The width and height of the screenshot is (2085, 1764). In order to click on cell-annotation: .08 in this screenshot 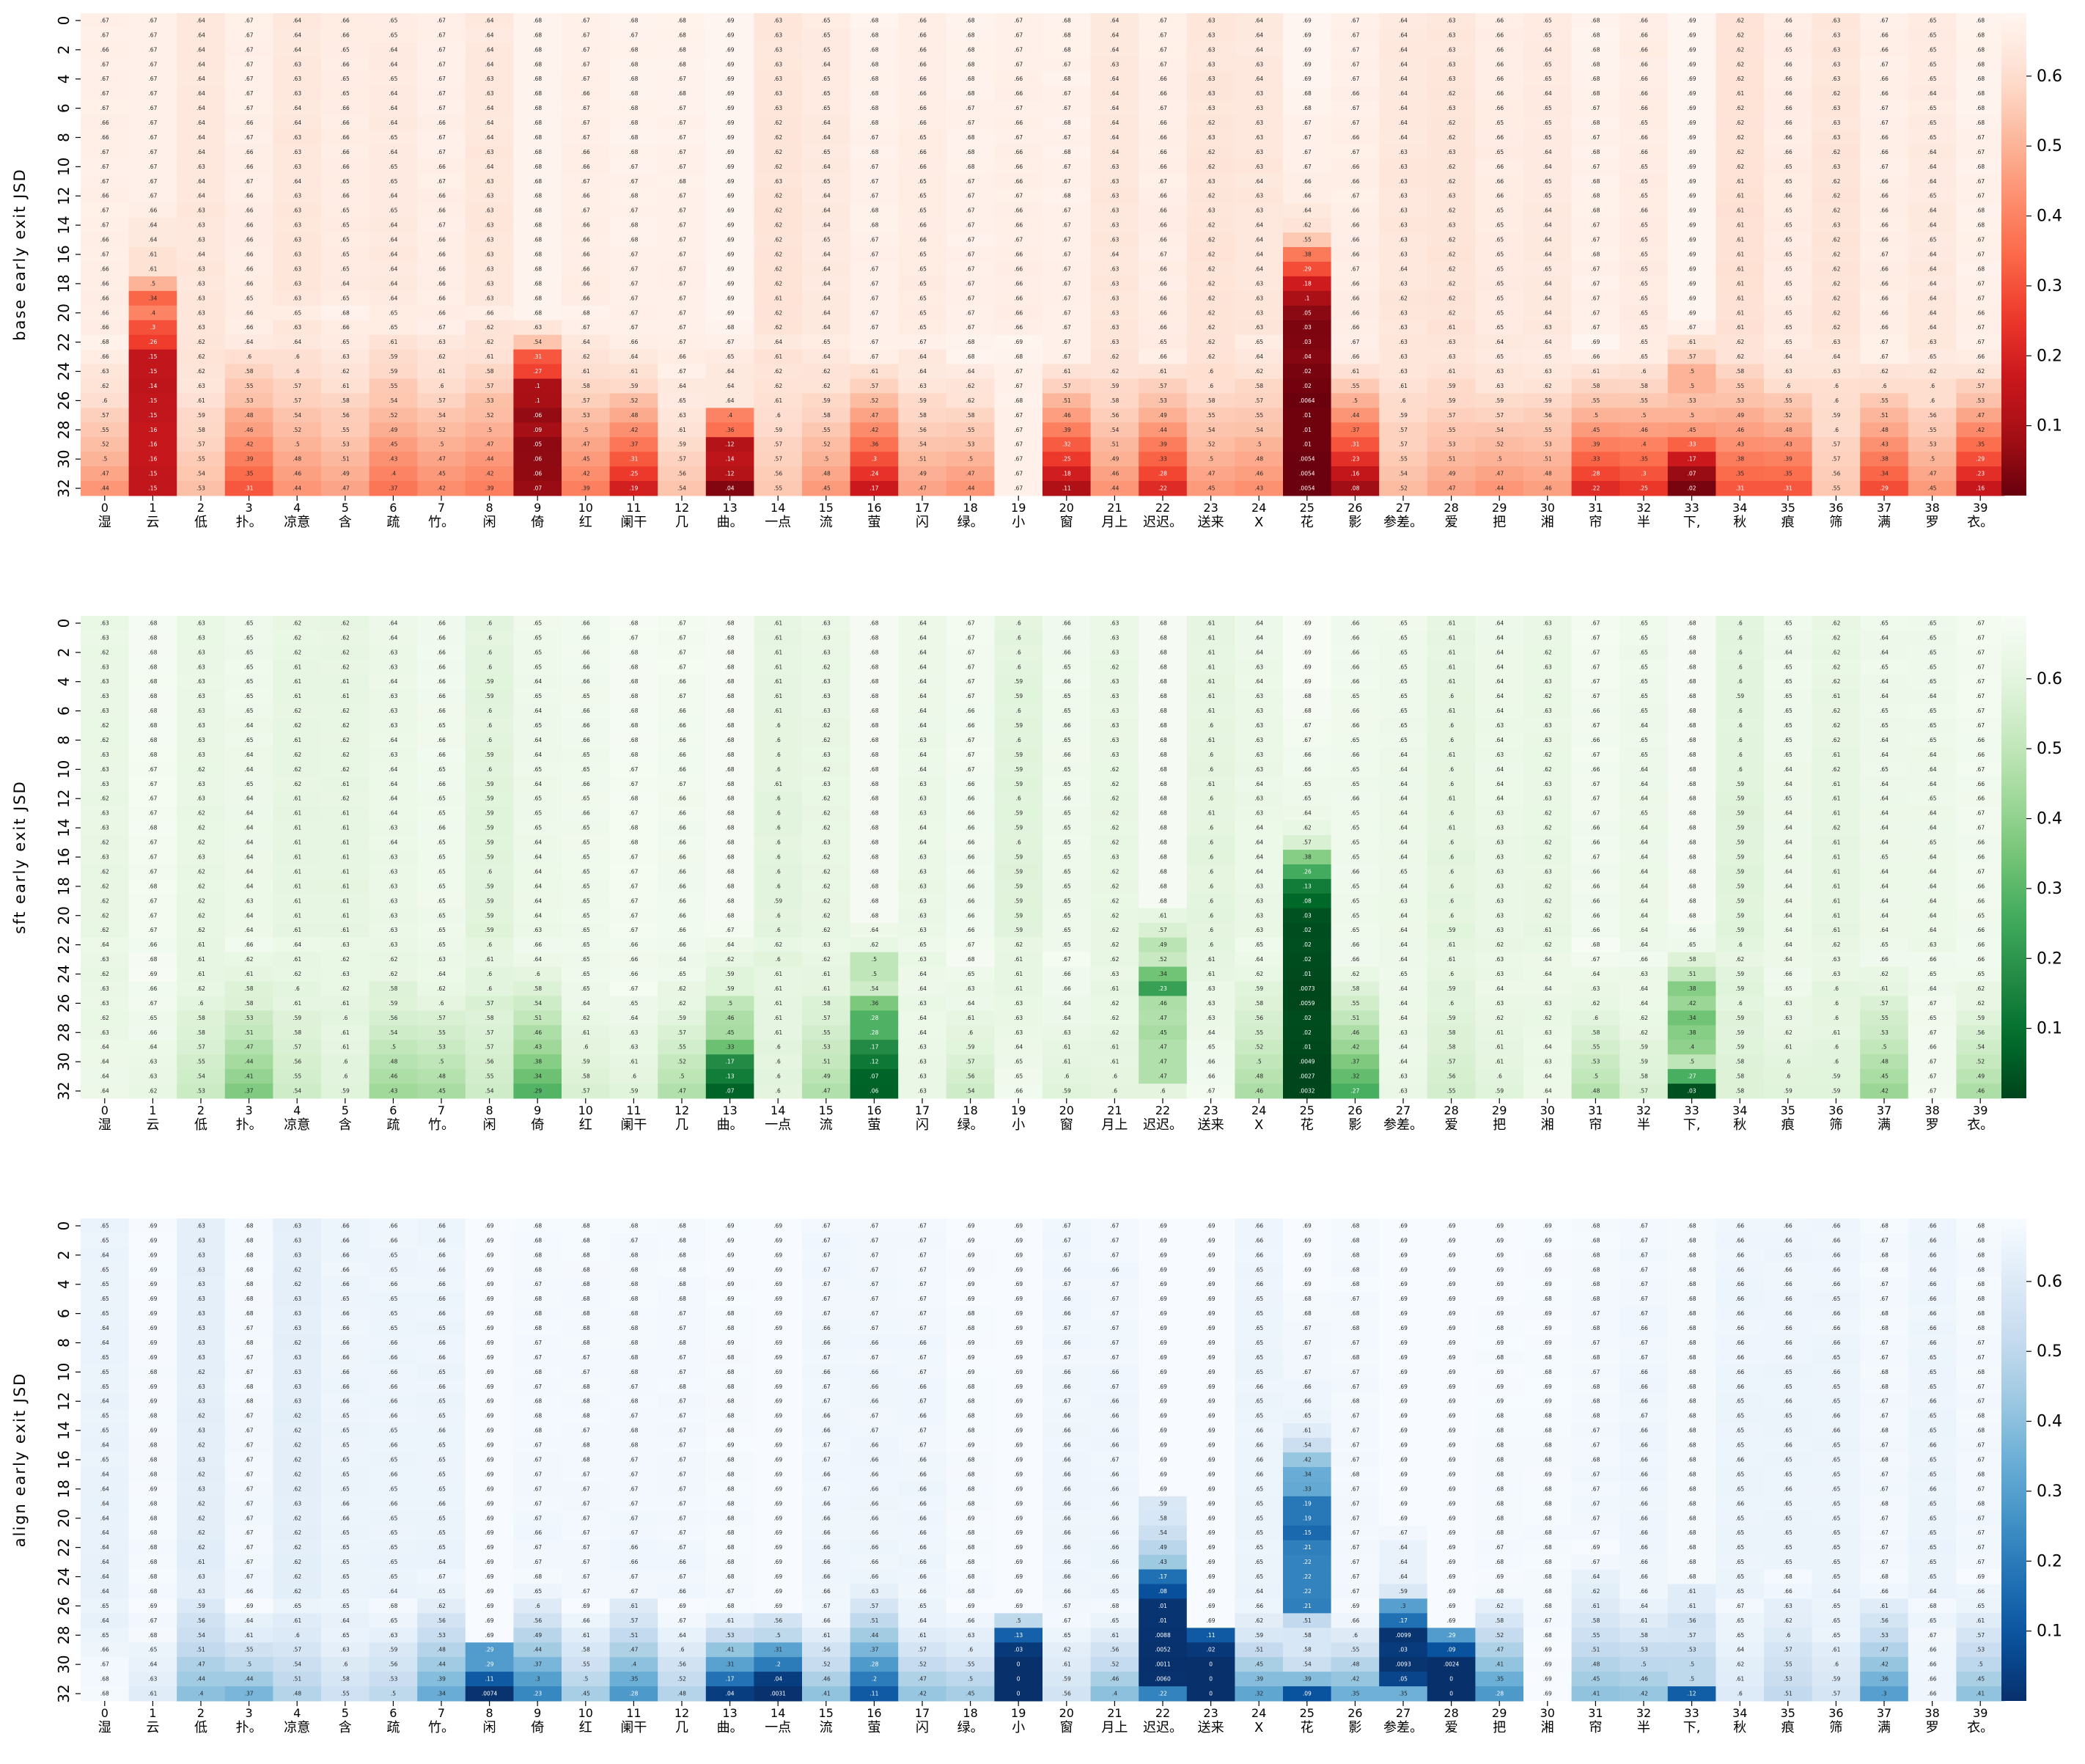, I will do `click(1307, 900)`.